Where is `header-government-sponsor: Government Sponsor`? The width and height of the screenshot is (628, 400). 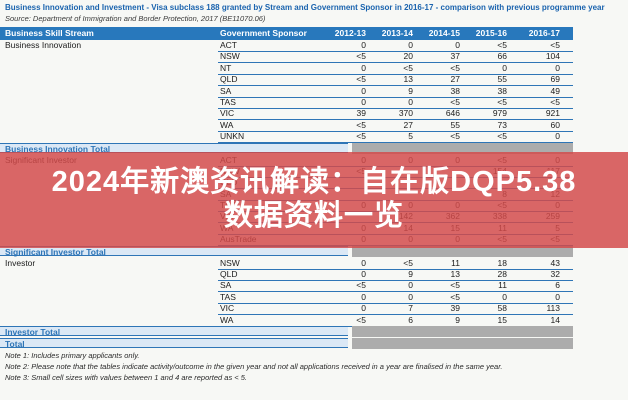
header-government-sponsor: Government Sponsor is located at coordinates (263, 33).